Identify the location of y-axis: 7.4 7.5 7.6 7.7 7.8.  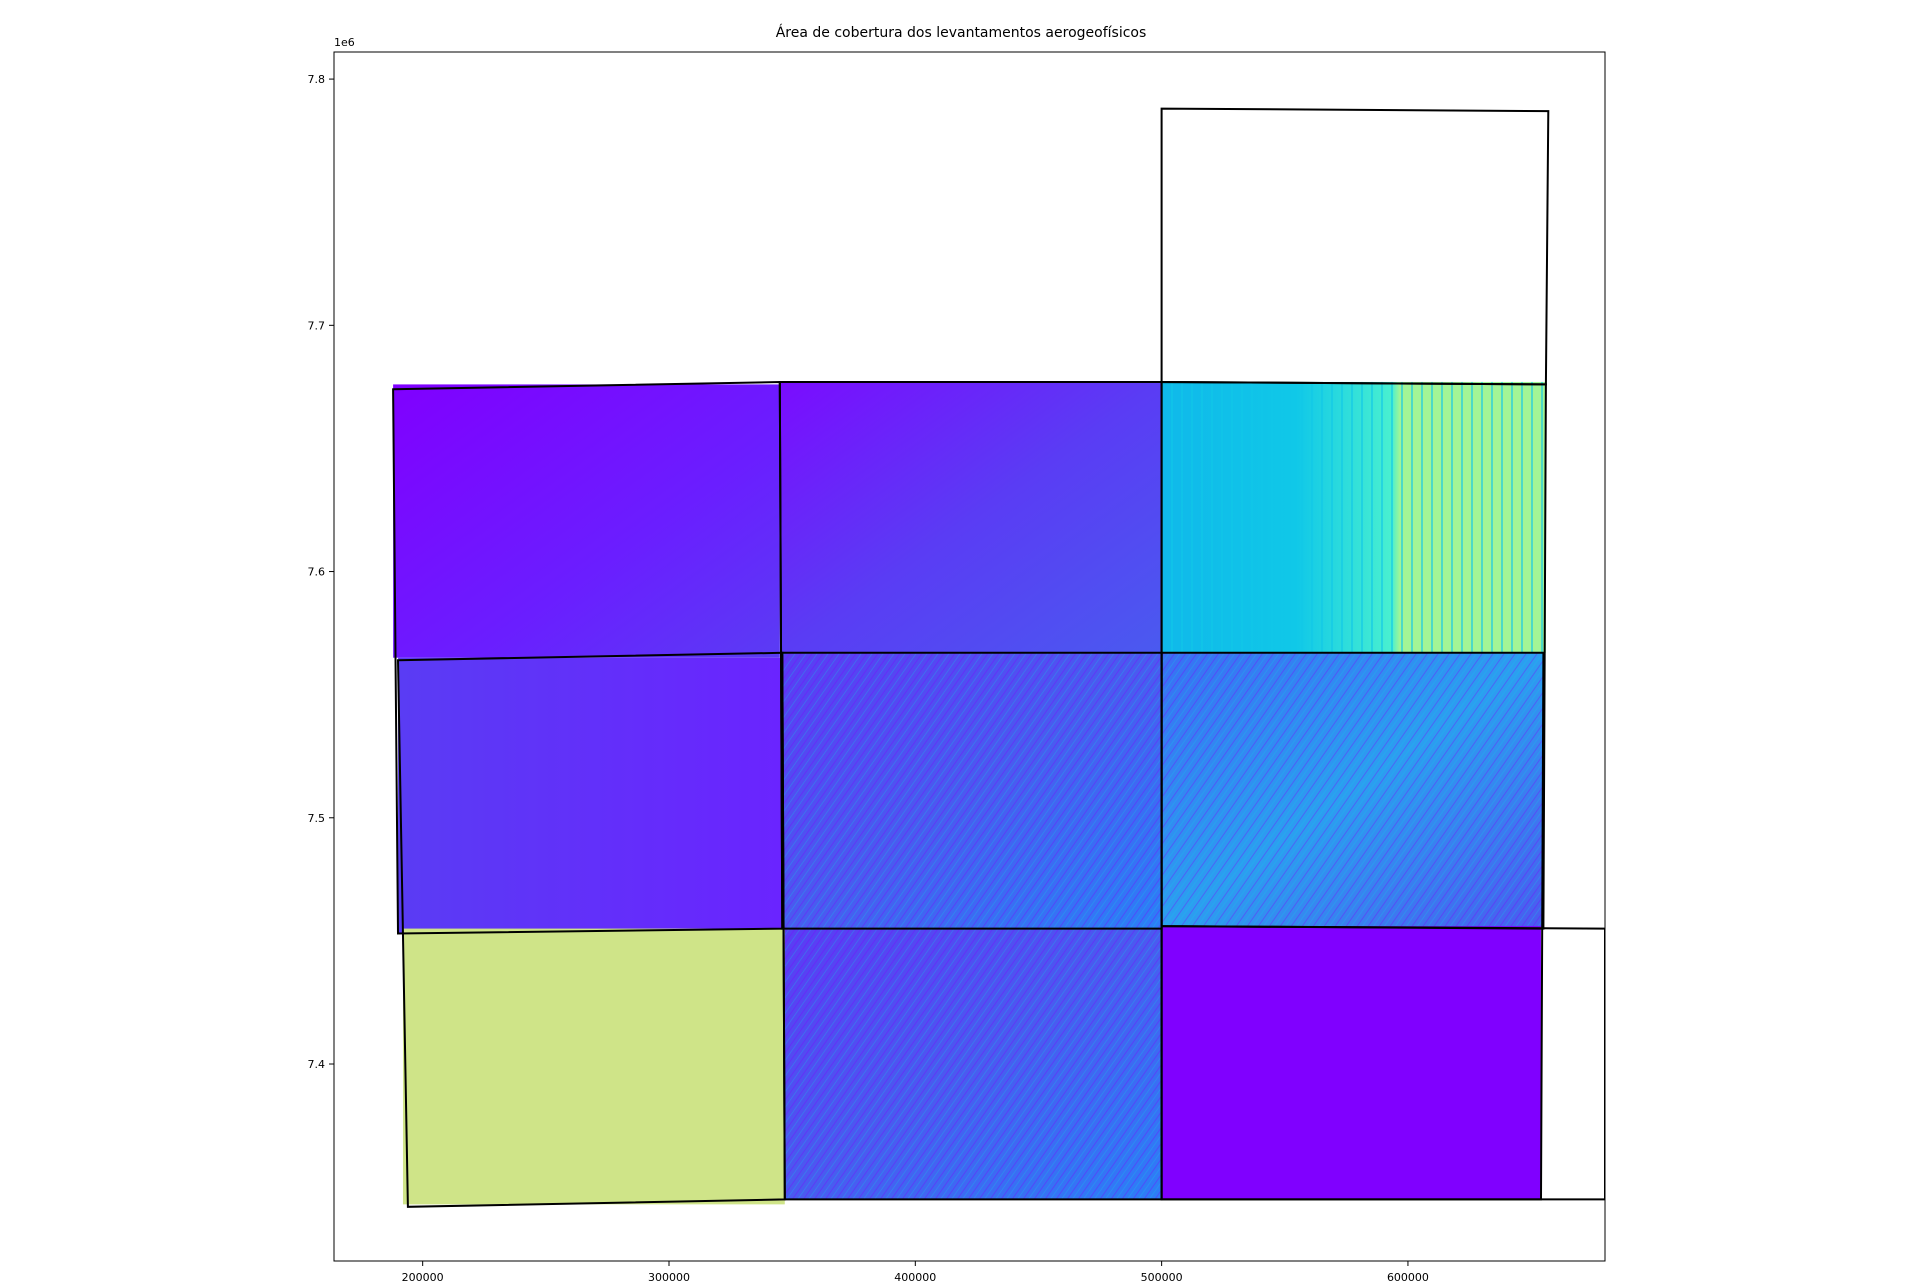
(321, 572).